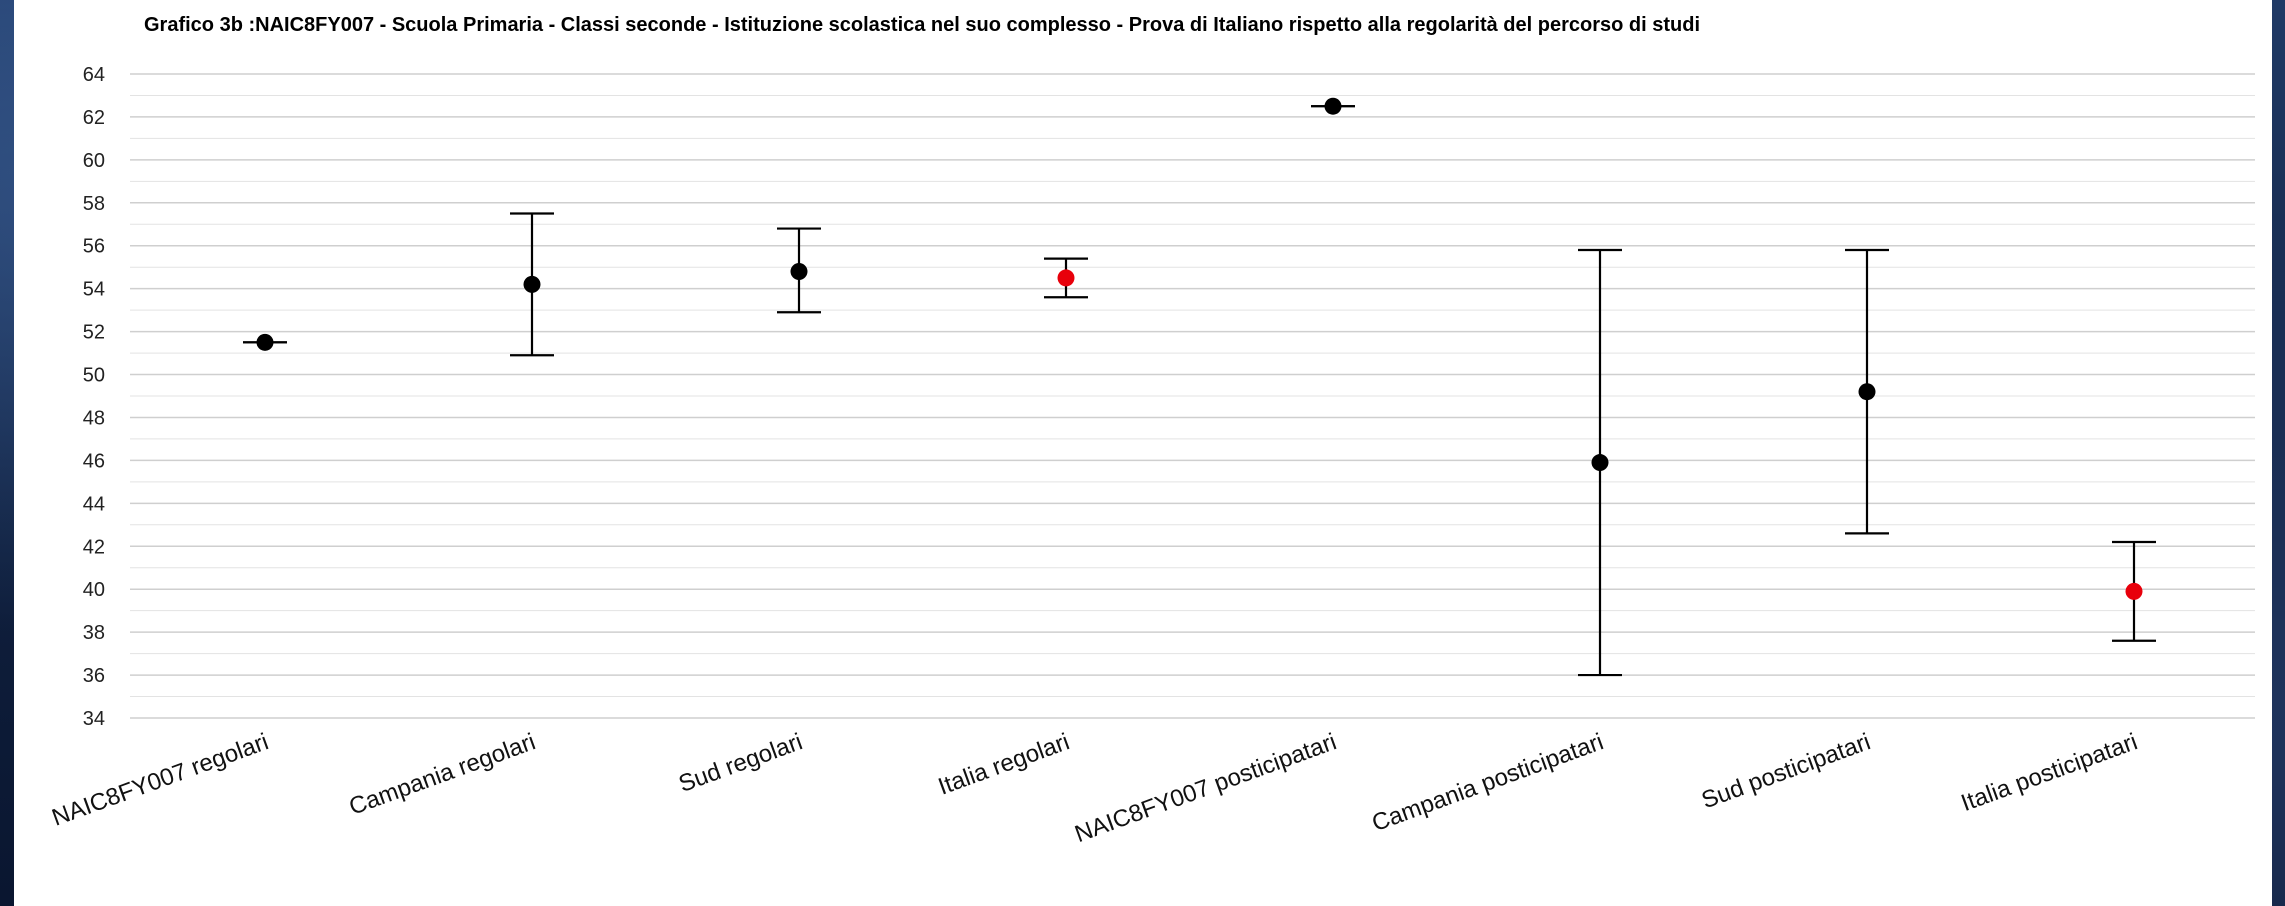 This screenshot has height=906, width=2285. I want to click on y-tick-label: 34, so click(94, 719).